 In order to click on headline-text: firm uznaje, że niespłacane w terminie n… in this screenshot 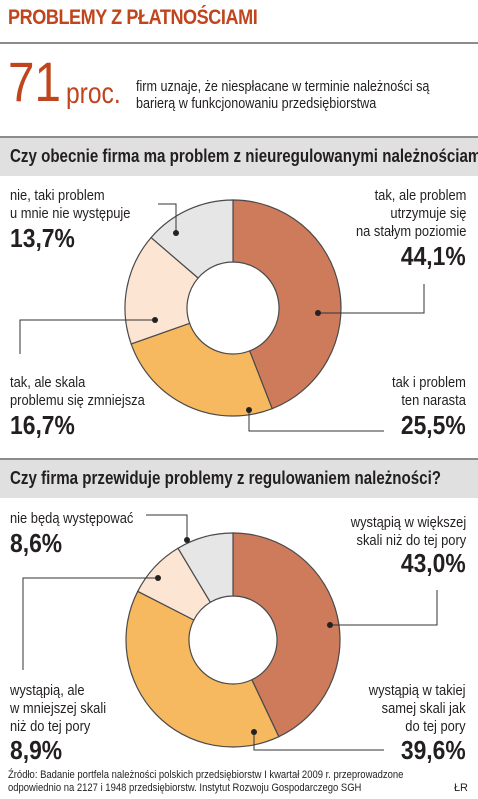, I will do `click(283, 95)`.